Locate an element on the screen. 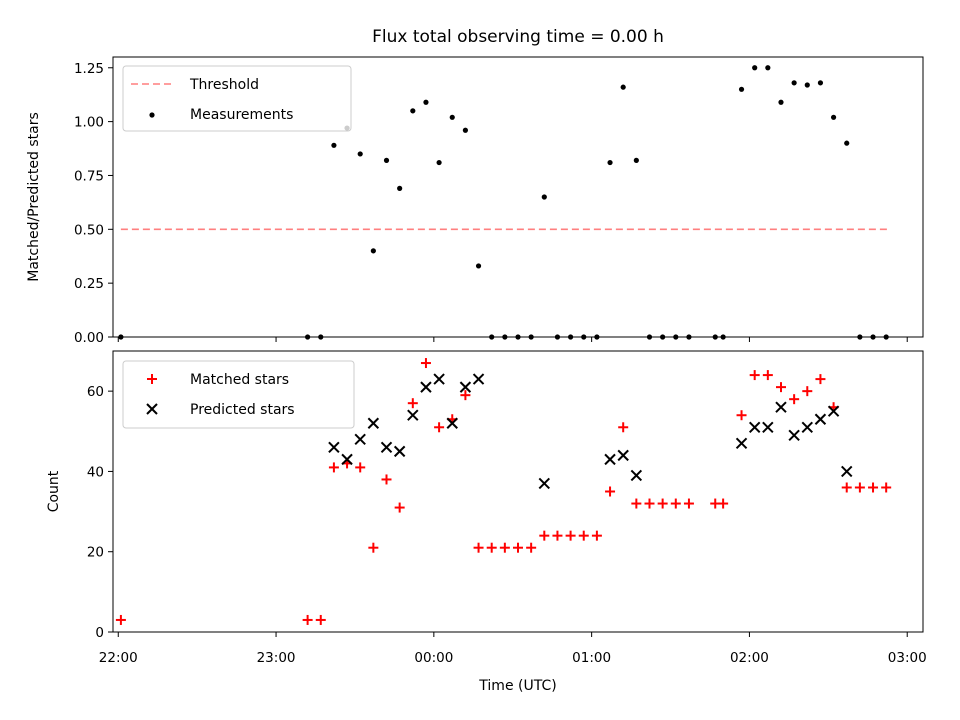 The image size is (960, 720). top-y-tick-label: 0.75 is located at coordinates (89, 176).